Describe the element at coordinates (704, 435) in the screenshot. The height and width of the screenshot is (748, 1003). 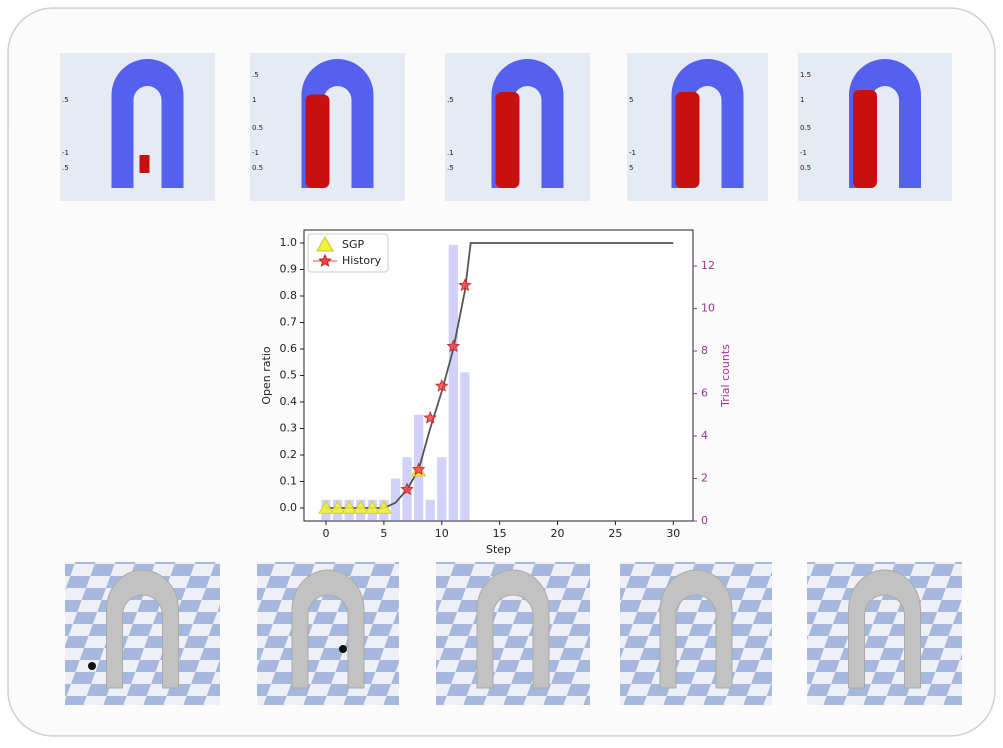
I see `y2-tick-label: 4` at that location.